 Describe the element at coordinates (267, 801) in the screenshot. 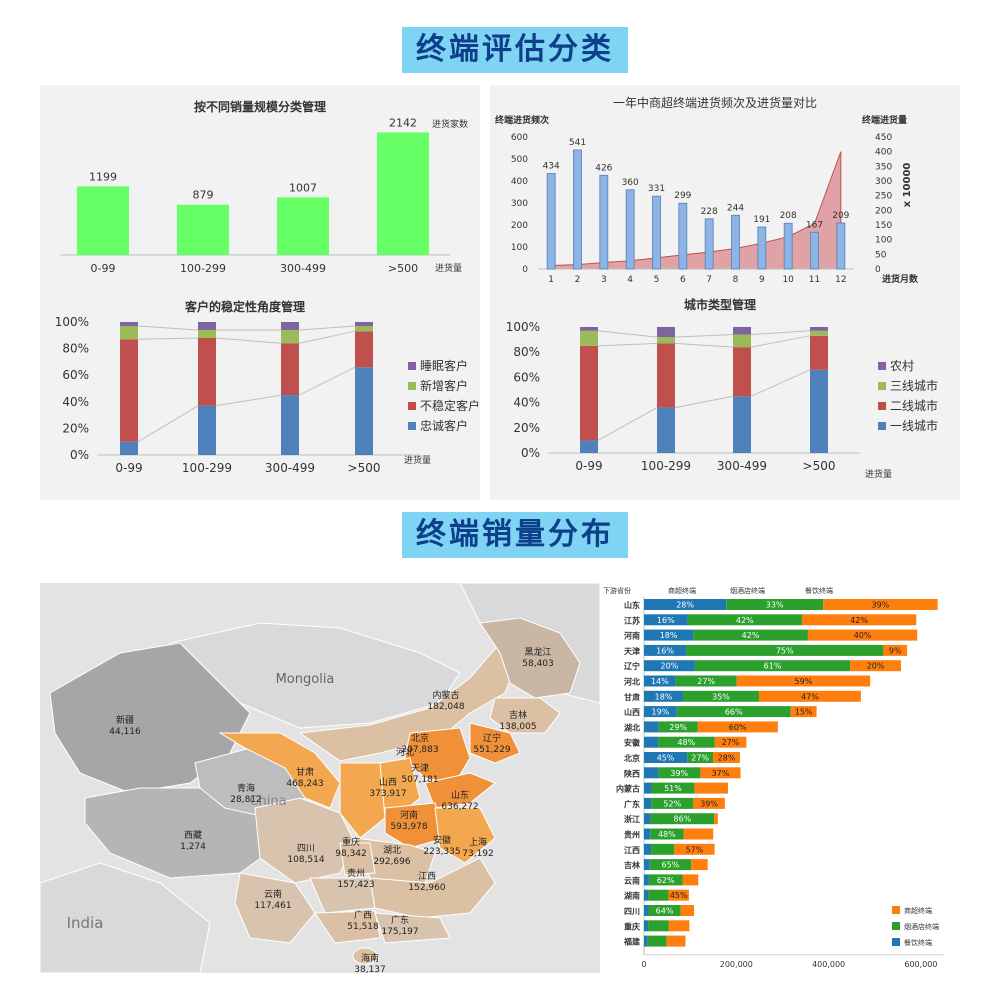

I see `country-label-china: China` at that location.